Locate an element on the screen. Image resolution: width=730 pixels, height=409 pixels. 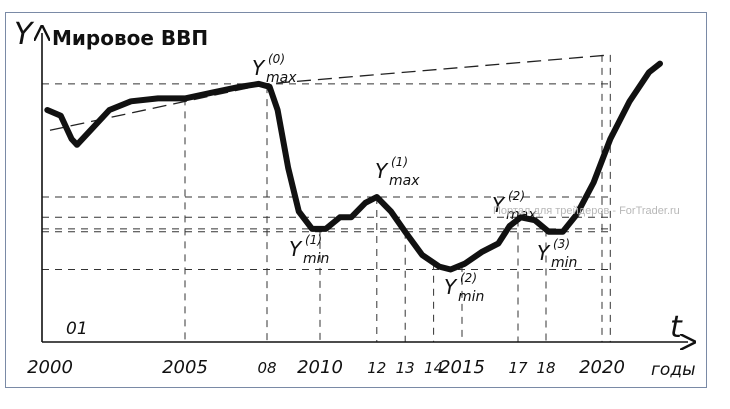
x-tick-label-7: 2015 is located at coordinates (462, 367).